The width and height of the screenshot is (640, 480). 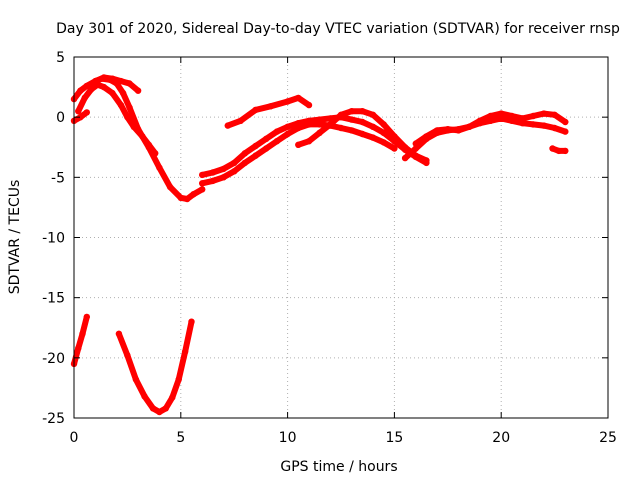 What do you see at coordinates (288, 438) in the screenshot?
I see `x-tick-label: 10` at bounding box center [288, 438].